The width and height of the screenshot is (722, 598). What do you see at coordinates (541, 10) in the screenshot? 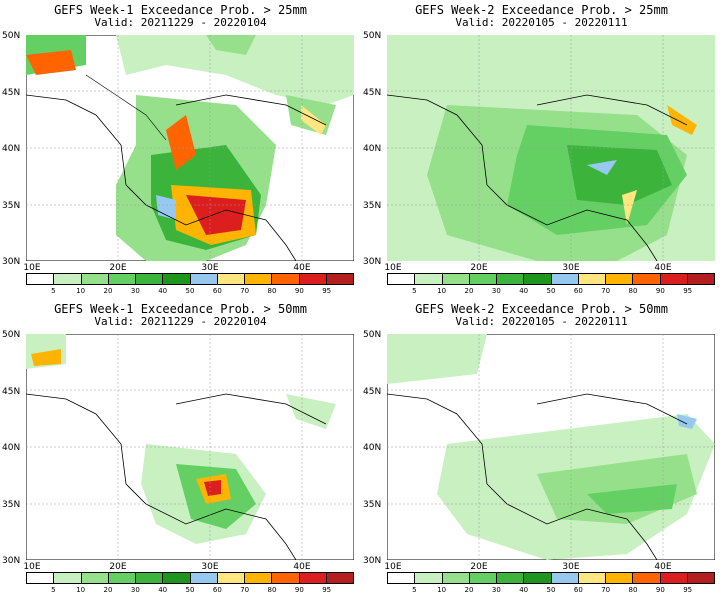
I see `panel-title: GEFS Week-2 Exceedance Prob. > 25mm` at bounding box center [541, 10].